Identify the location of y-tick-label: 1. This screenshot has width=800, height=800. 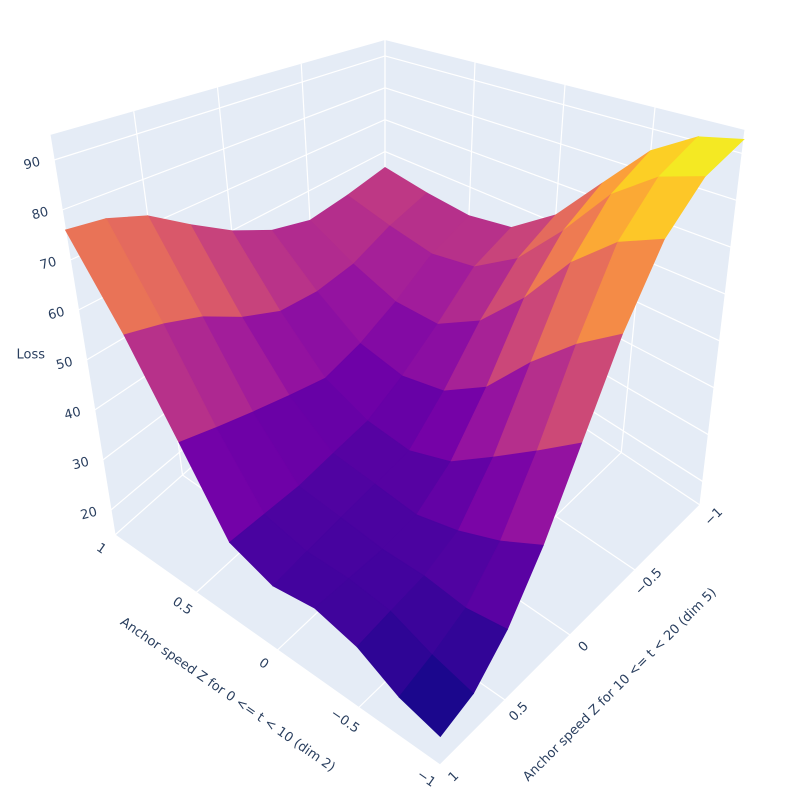
(454, 777).